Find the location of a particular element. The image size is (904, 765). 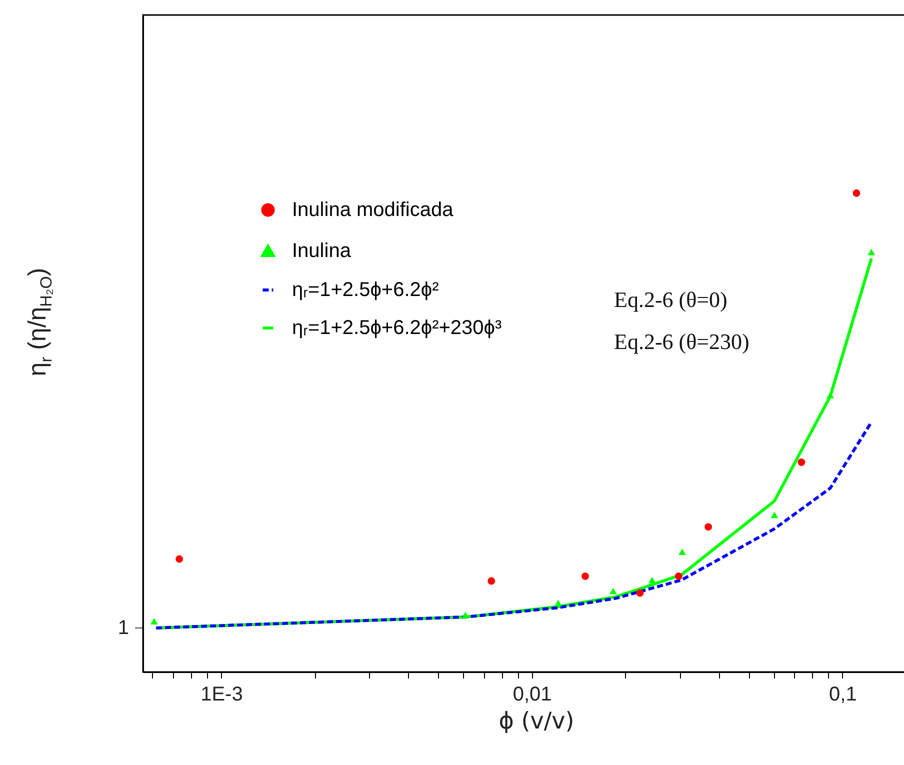

x-tick-label: 1E-3 is located at coordinates (221, 695).